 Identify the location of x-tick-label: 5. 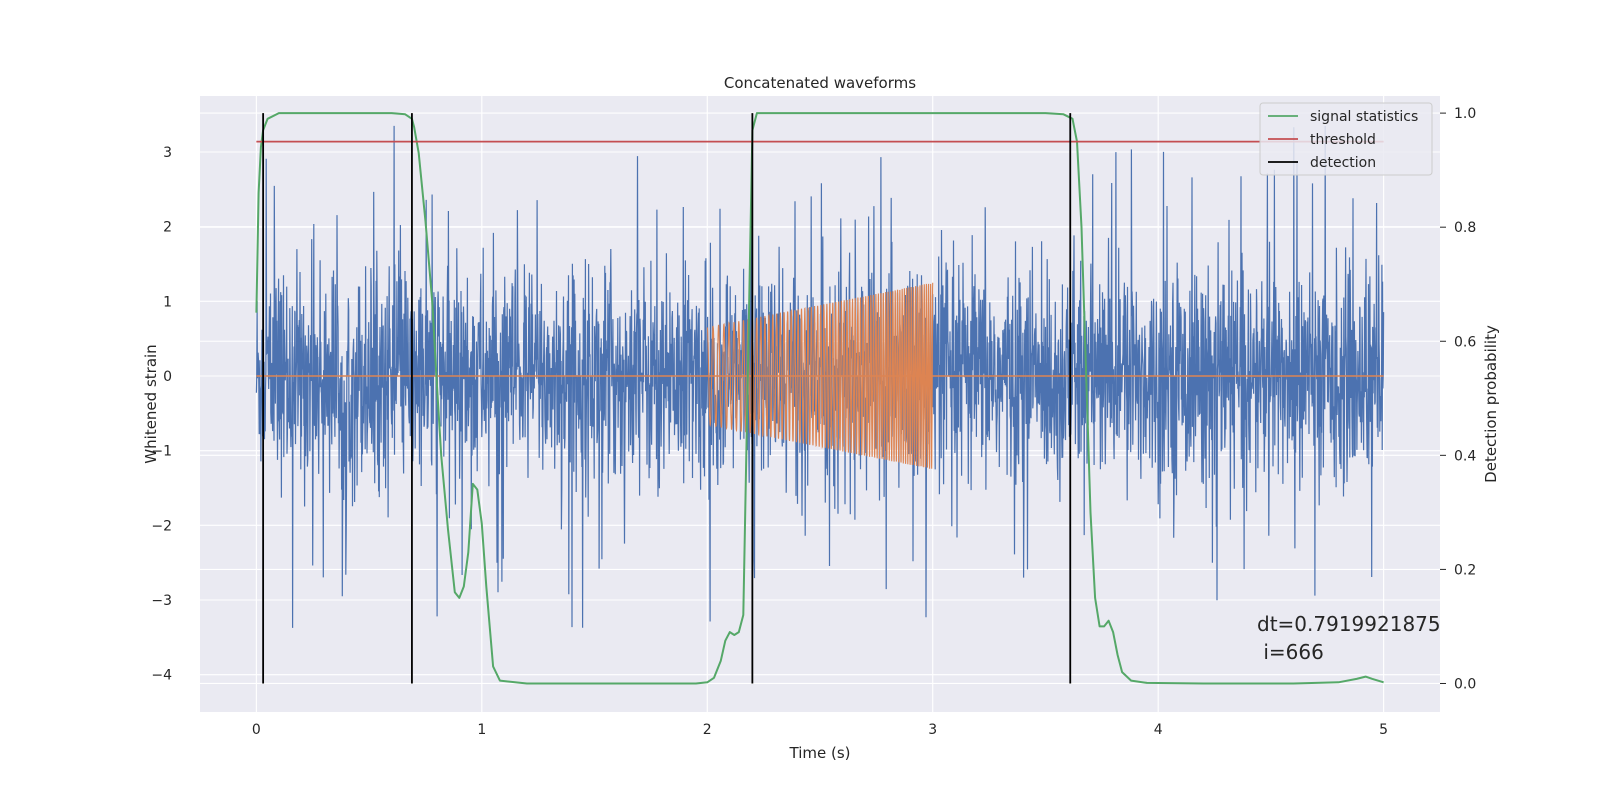
(1383, 730).